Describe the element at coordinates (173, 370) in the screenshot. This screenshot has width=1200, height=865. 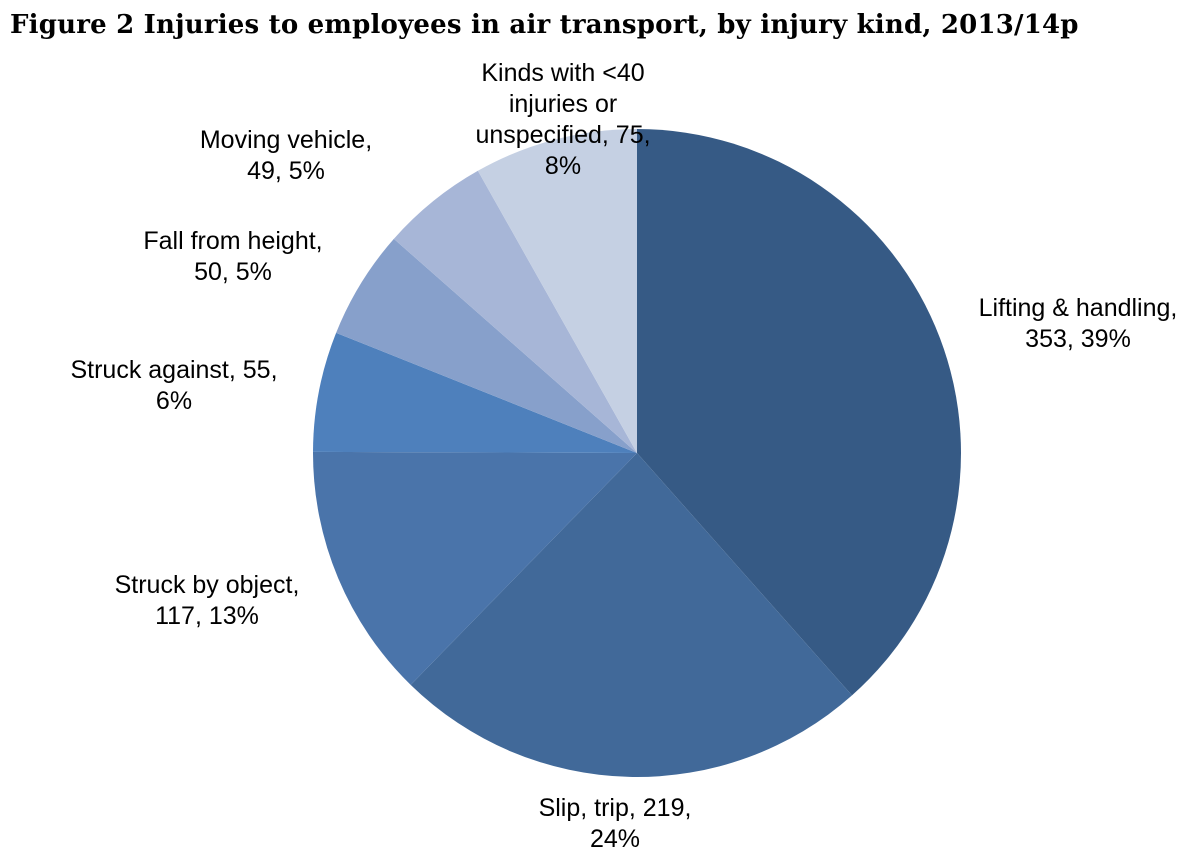
I see `slice-label-line: Struck against, 55,` at that location.